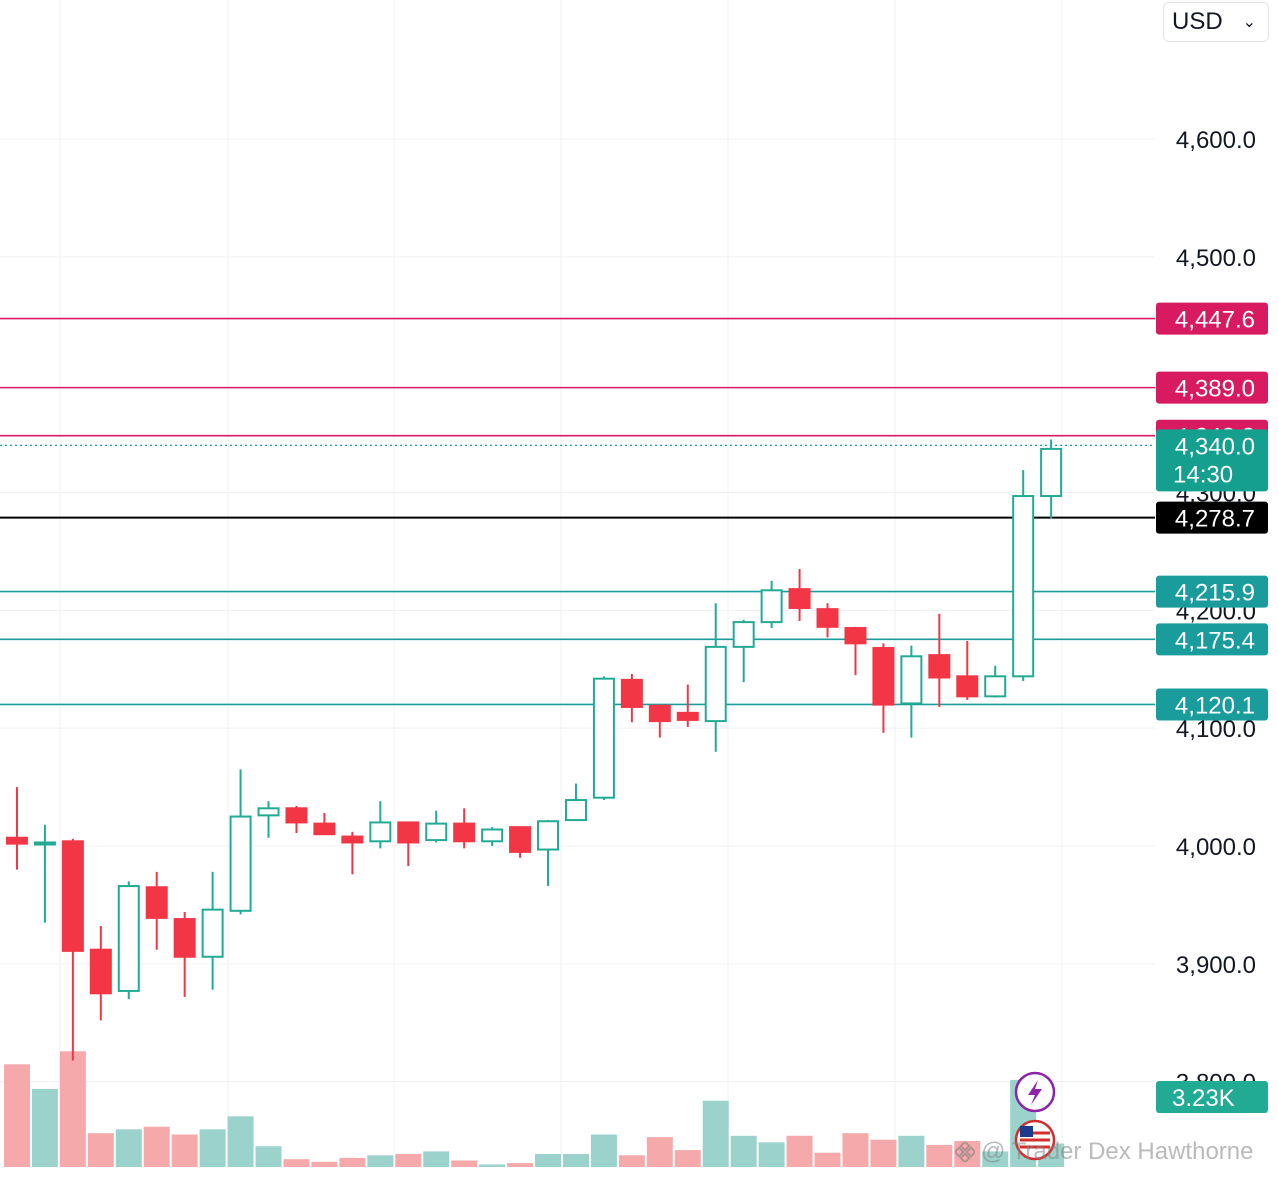  Describe the element at coordinates (1216, 258) in the screenshot. I see `y-tick-label: 4,500.0` at that location.